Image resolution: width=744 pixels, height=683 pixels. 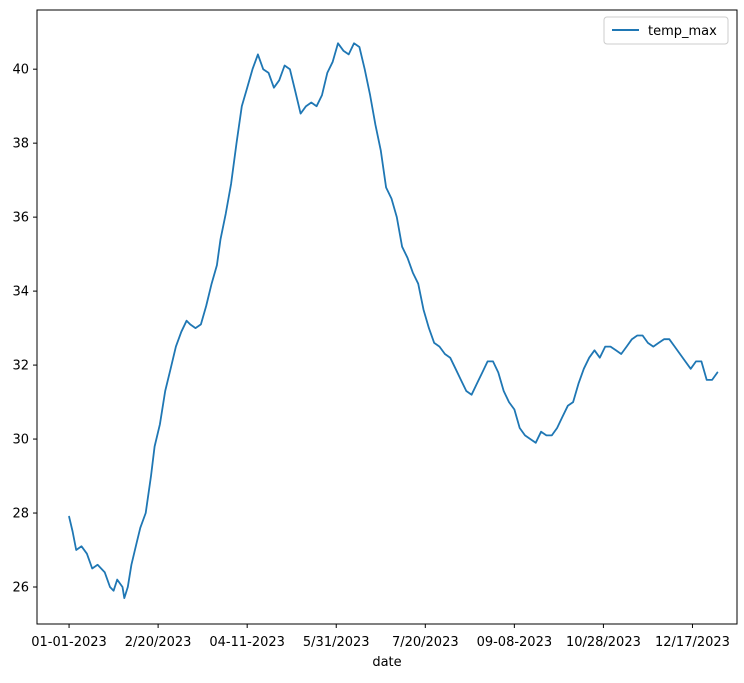 What do you see at coordinates (20, 144) in the screenshot?
I see `y-tick-label: 38` at bounding box center [20, 144].